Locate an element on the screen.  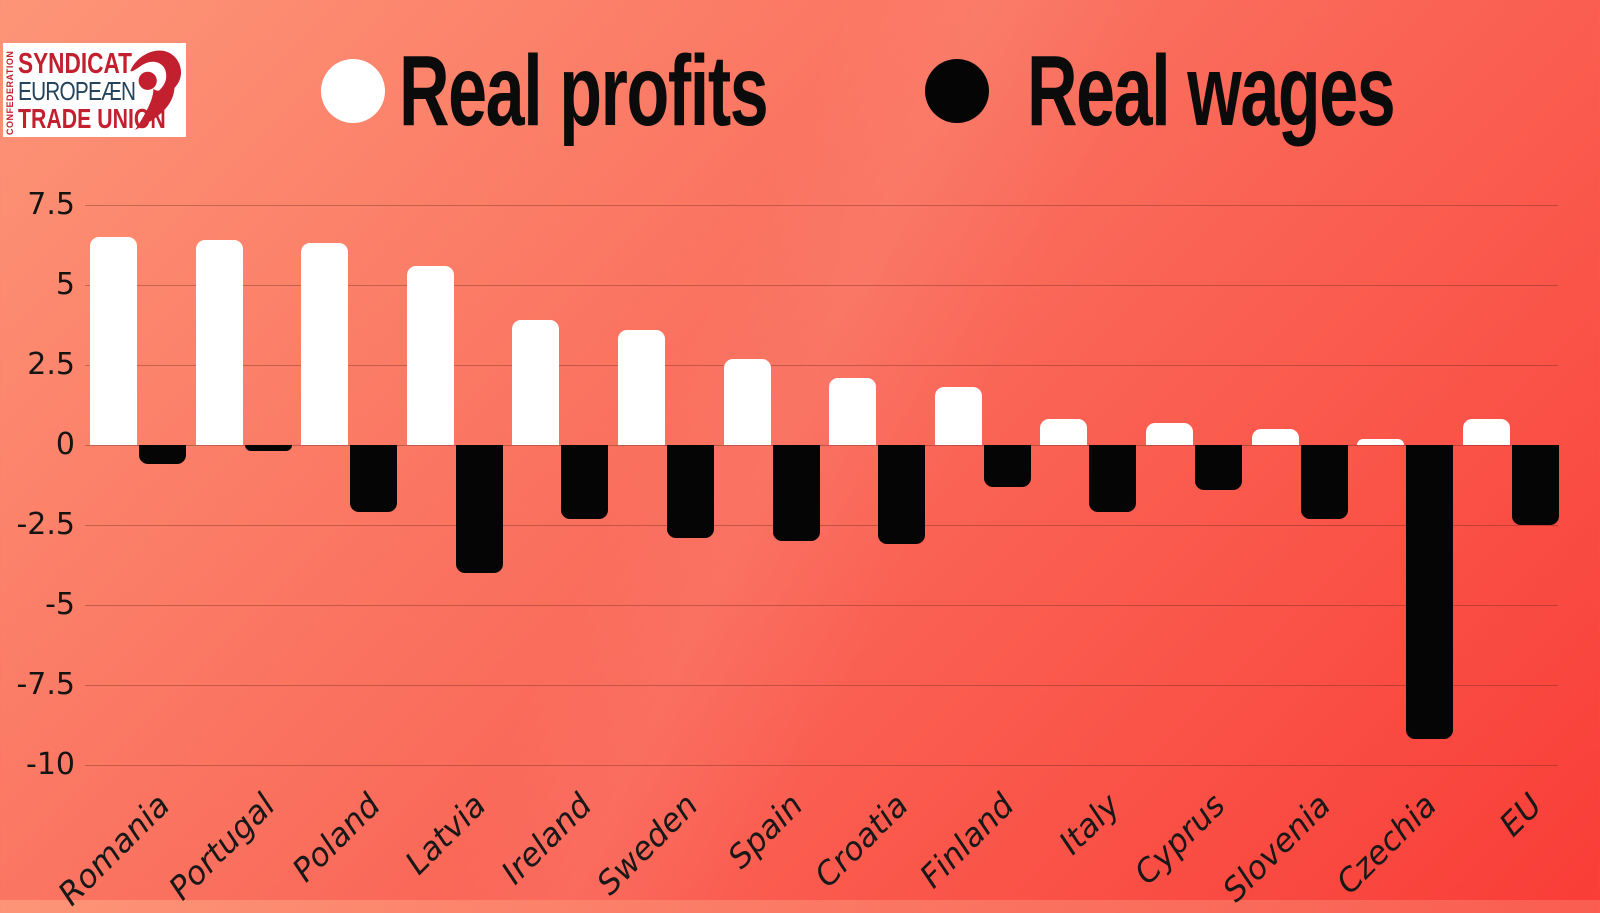
bar-profits-Spain is located at coordinates (747, 401).